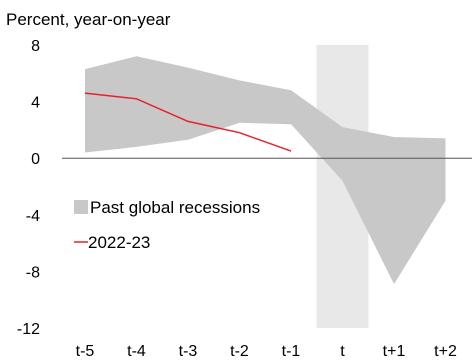  What do you see at coordinates (35, 103) in the screenshot?
I see `y-tick-label: 4` at bounding box center [35, 103].